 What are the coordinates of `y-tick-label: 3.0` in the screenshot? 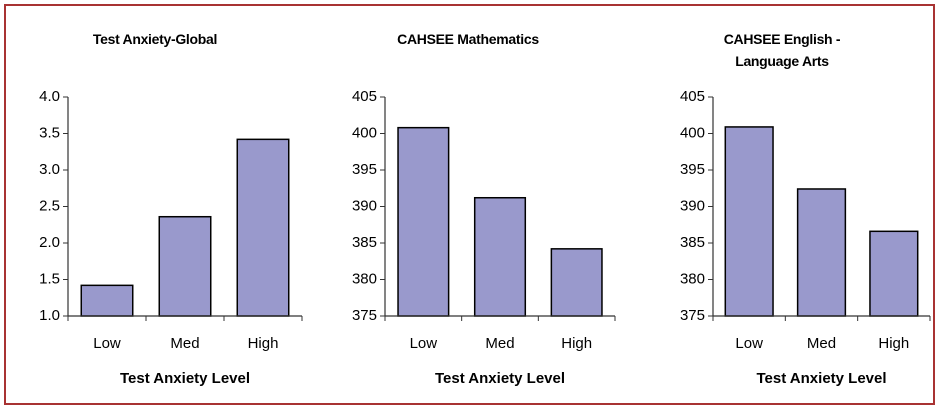 It's located at (49, 169).